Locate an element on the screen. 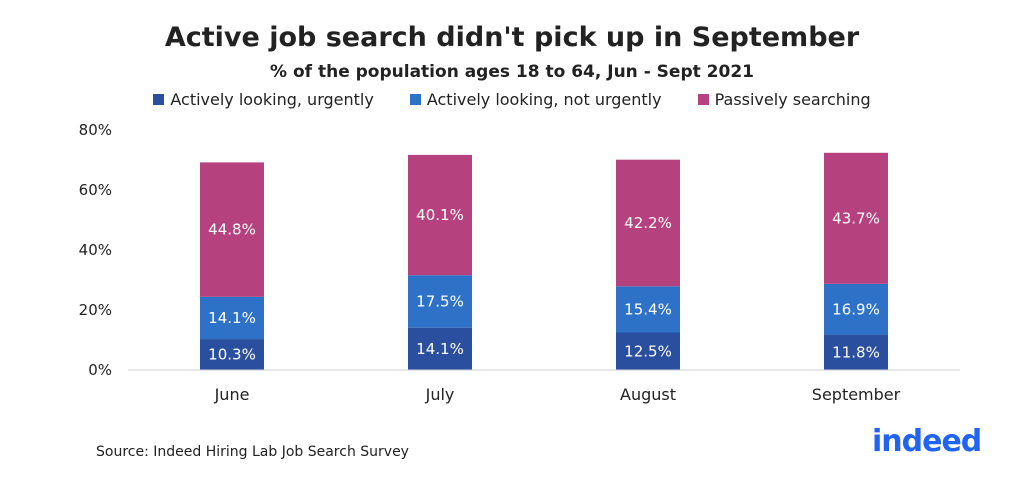 The width and height of the screenshot is (1024, 496). data-label: 43.7% is located at coordinates (856, 218).